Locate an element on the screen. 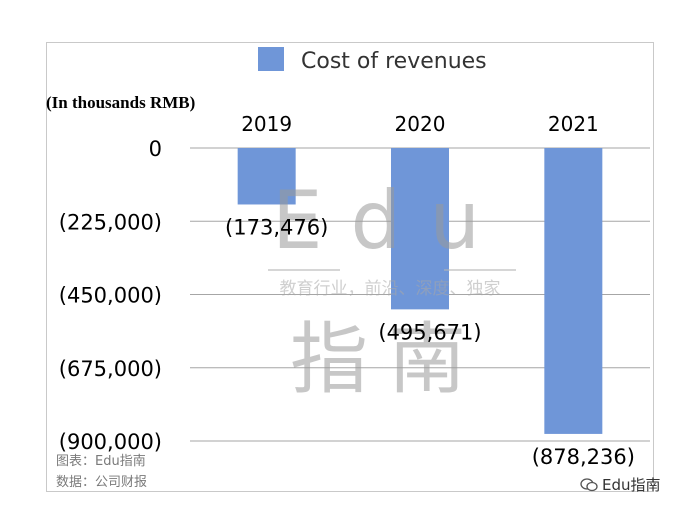 The width and height of the screenshot is (698, 516). y-tick-label: (450,000) is located at coordinates (110, 296).